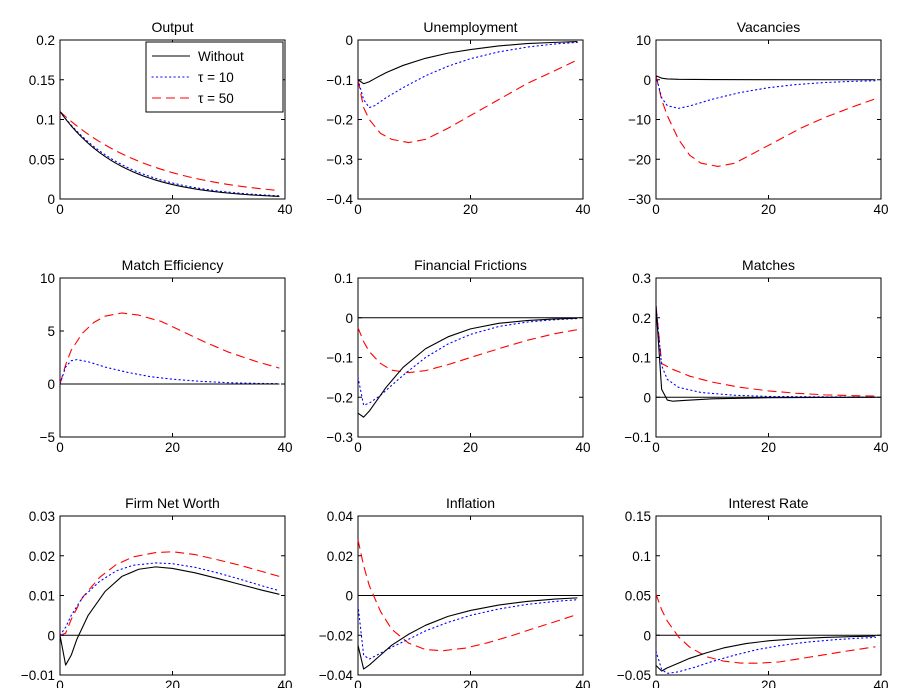 This screenshot has height=688, width=901. Describe the element at coordinates (470, 209) in the screenshot. I see `unemployment-xtick-label: 20` at that location.